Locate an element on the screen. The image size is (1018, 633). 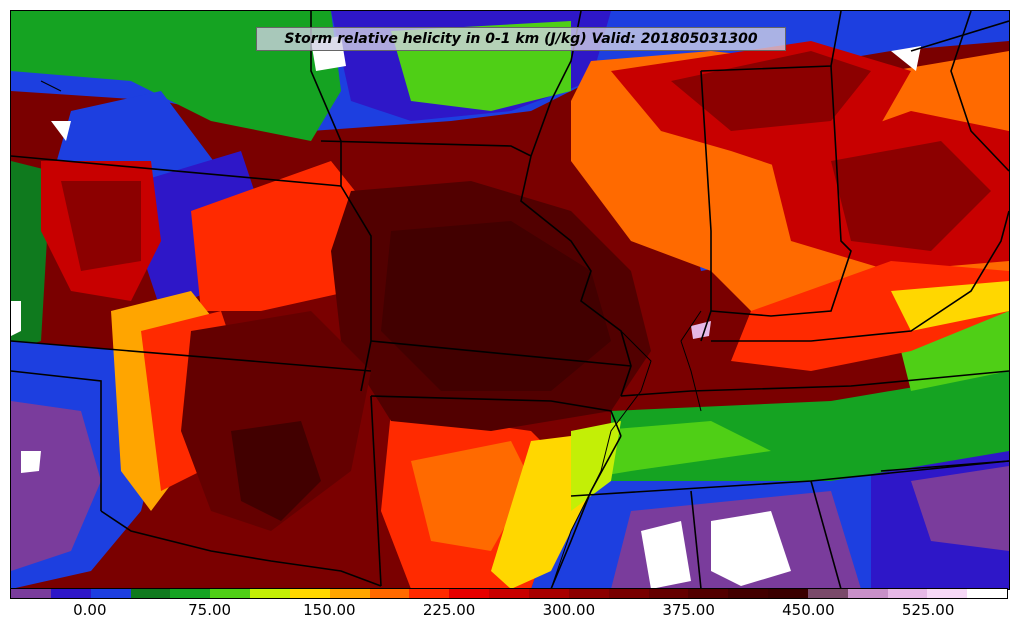
colorbar-tick-label: 450.00 is located at coordinates (808, 610).